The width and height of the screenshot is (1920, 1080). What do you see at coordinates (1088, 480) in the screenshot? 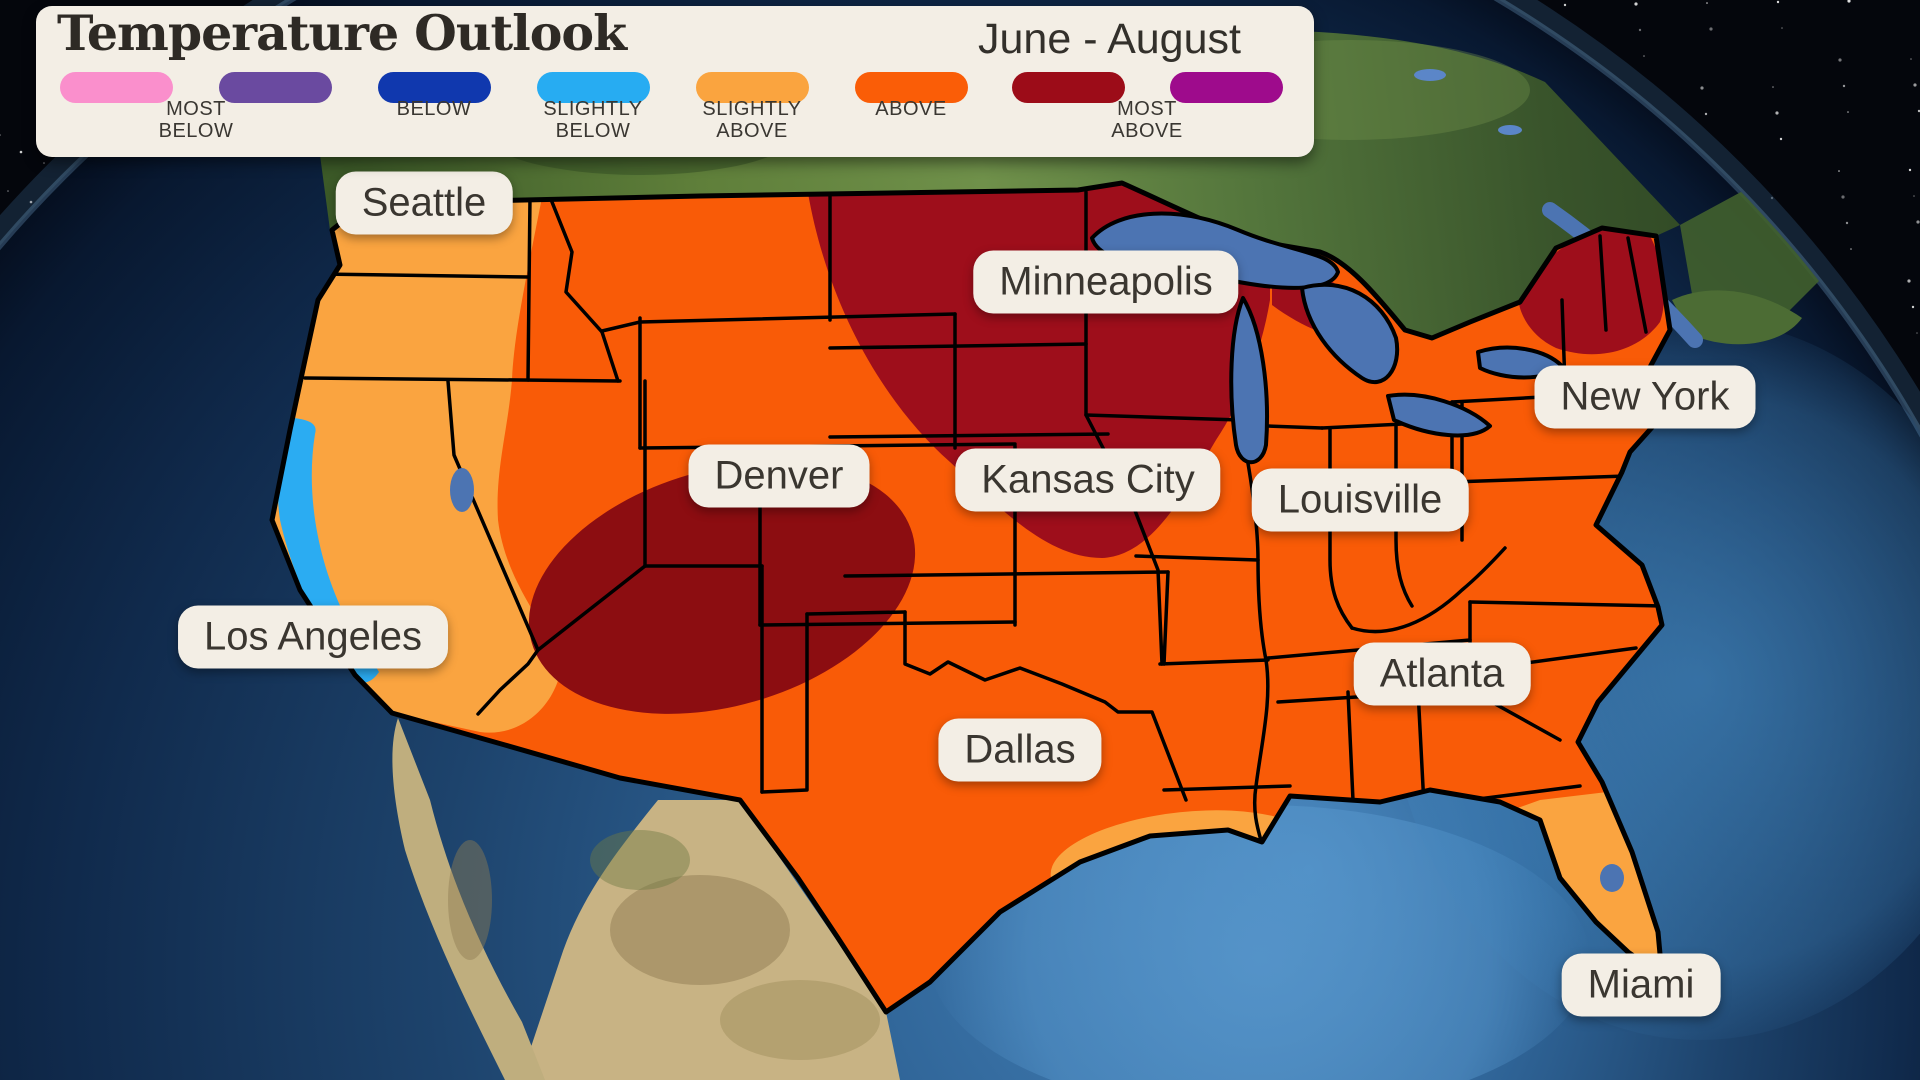
I see `city-label-kansas-city: Kansas City` at bounding box center [1088, 480].